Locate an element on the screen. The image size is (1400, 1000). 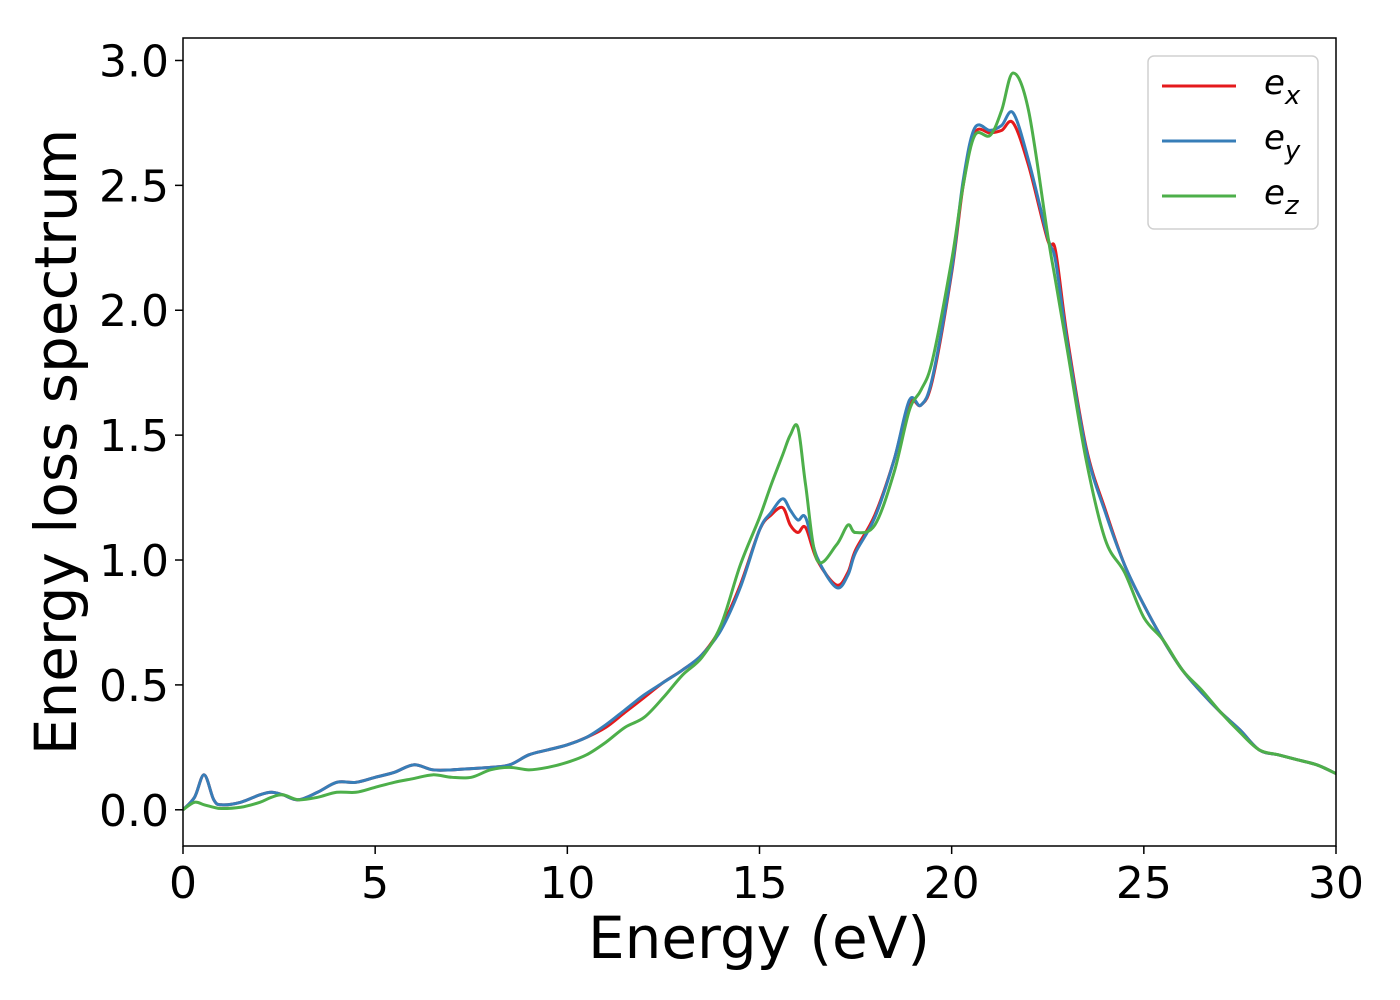
y-tick-label: 1.5 is located at coordinates (134, 436).